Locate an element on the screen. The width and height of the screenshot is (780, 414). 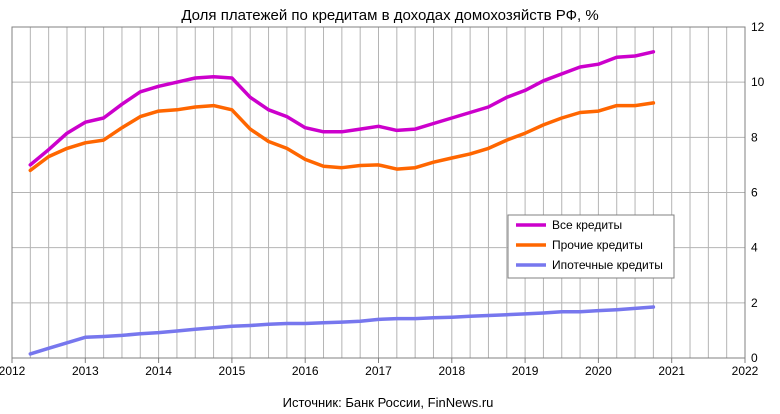
y-tick-label: 0 is located at coordinates (754, 358).